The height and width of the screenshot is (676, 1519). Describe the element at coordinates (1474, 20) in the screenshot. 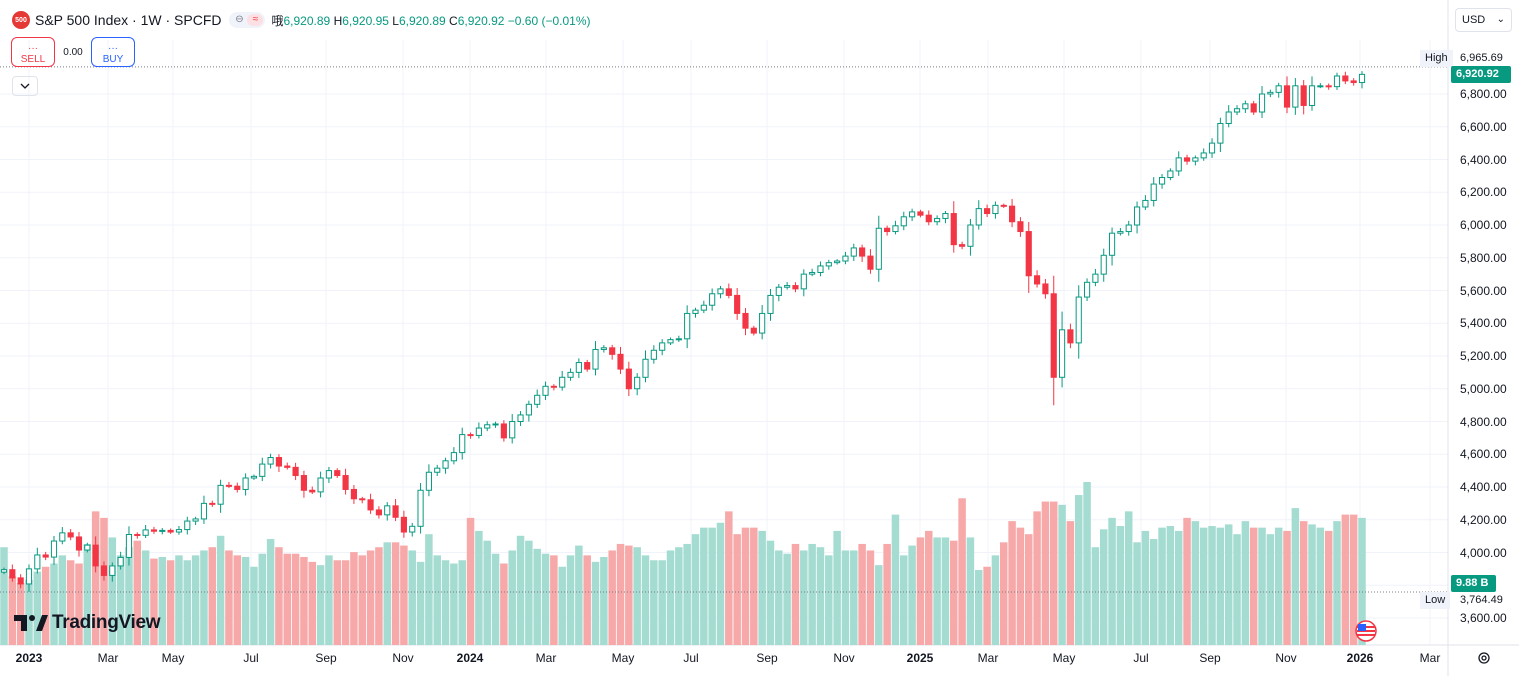

I see `currency-label: USD` at that location.